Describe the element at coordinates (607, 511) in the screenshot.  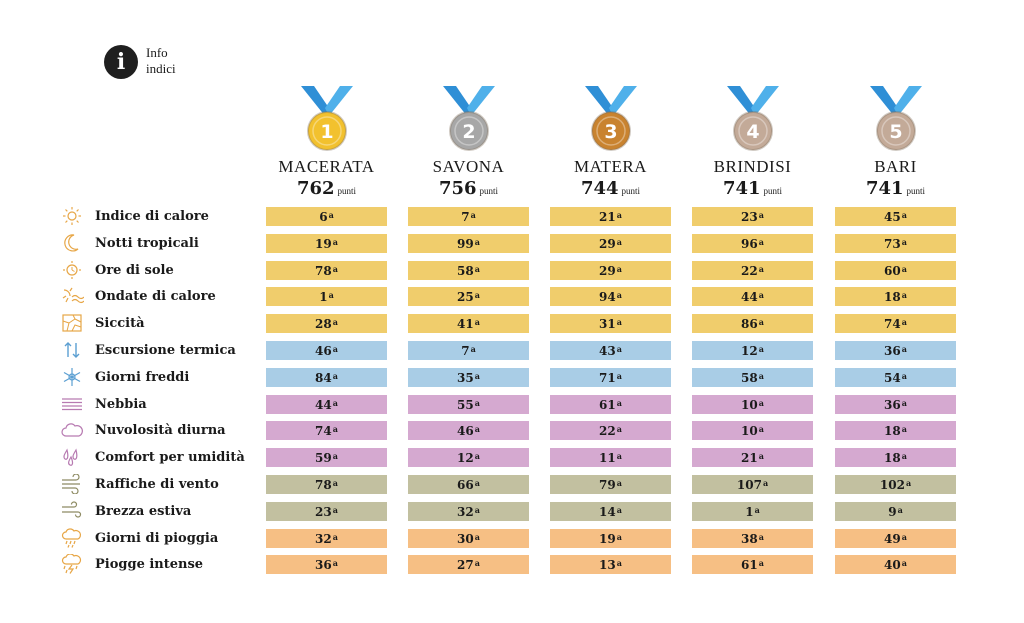
I see `rank-value: 14` at that location.